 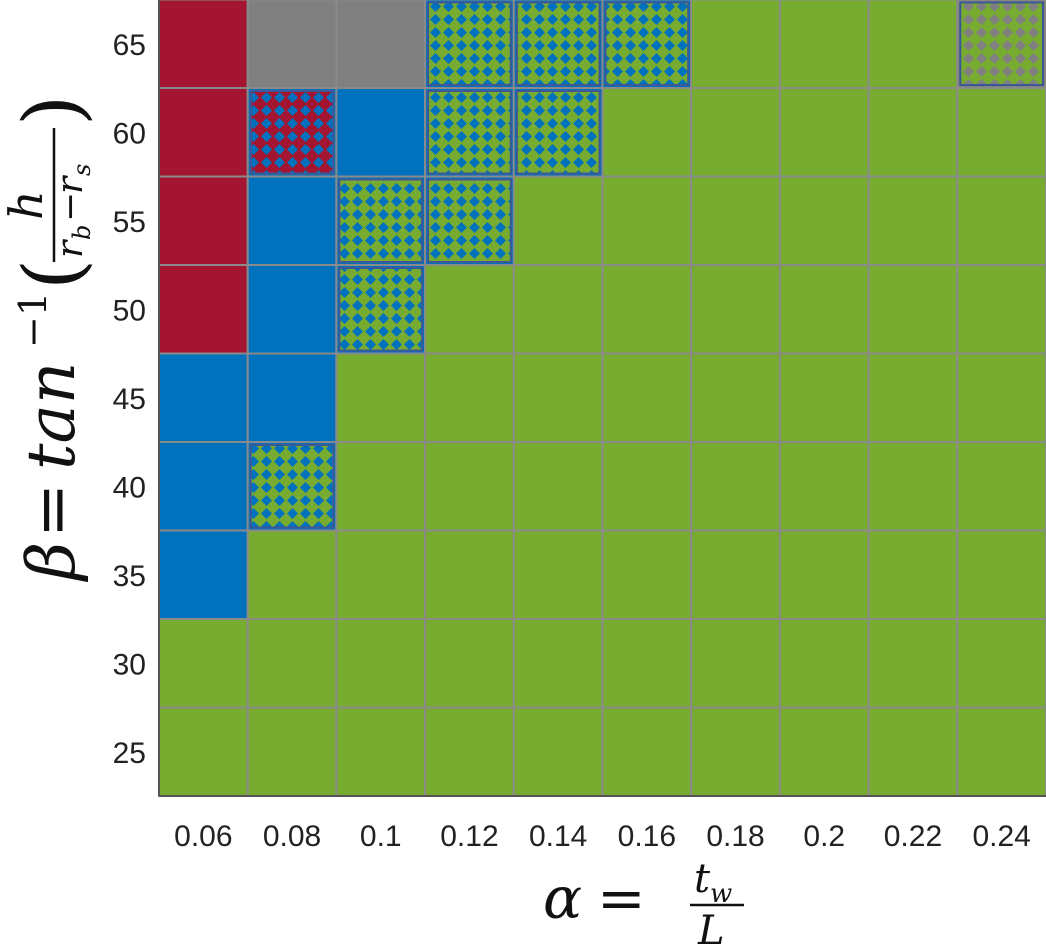 I want to click on y-tick-label: 55, so click(x=129, y=222).